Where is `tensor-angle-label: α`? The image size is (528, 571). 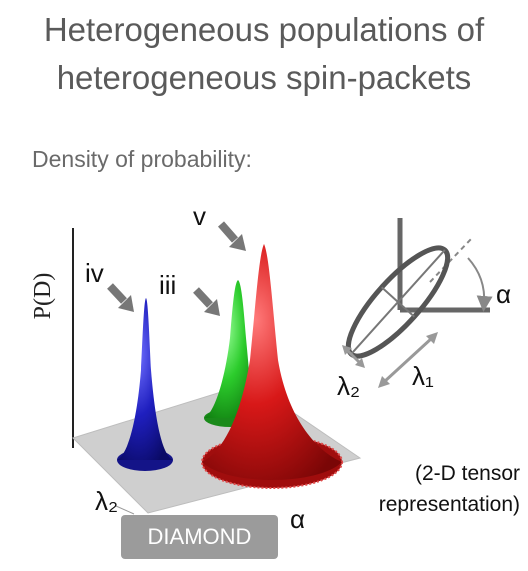 tensor-angle-label: α is located at coordinates (503, 294).